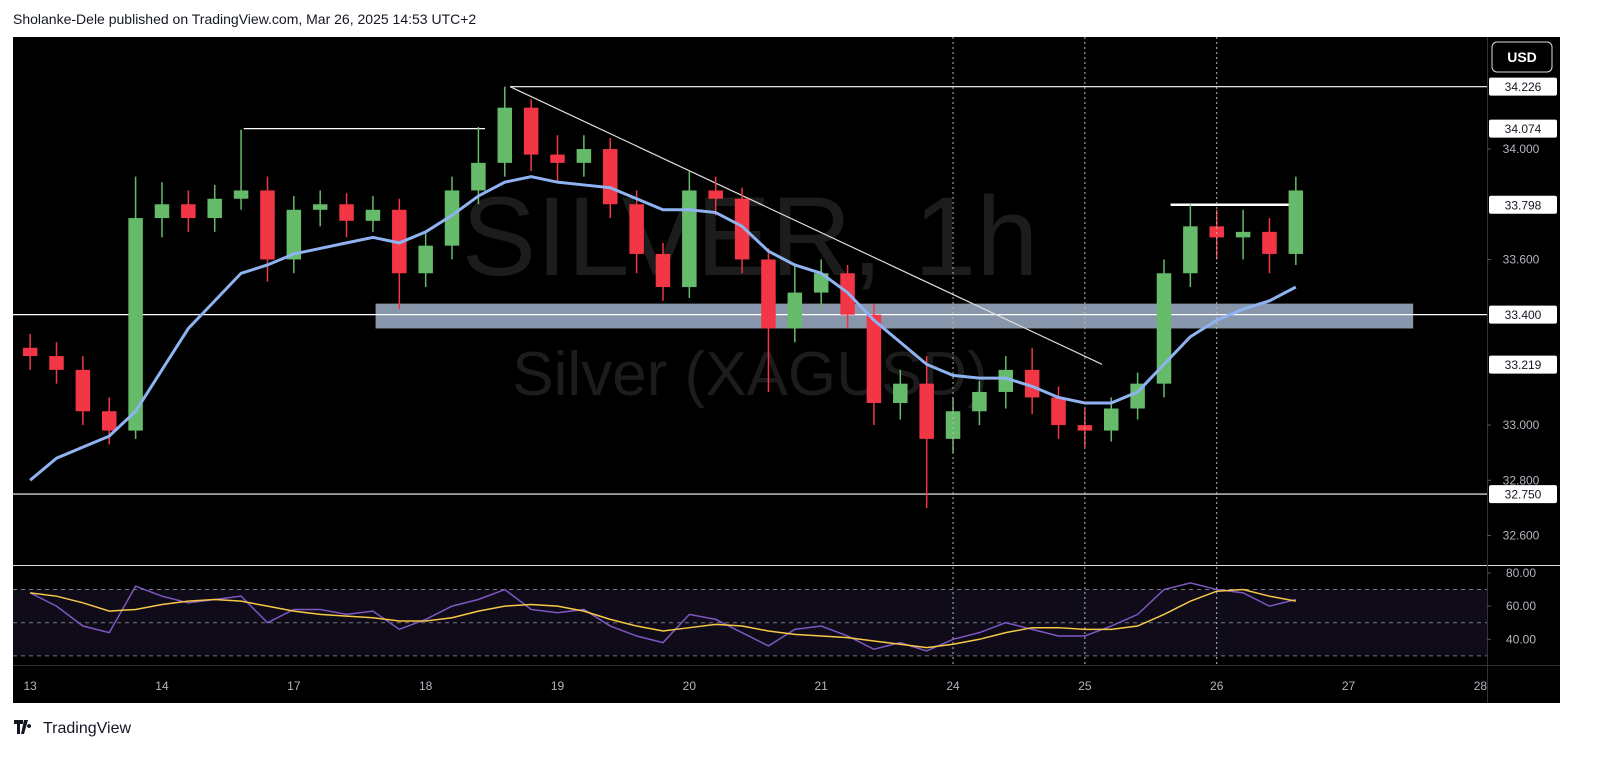  I want to click on brand: TradingView, so click(72, 728).